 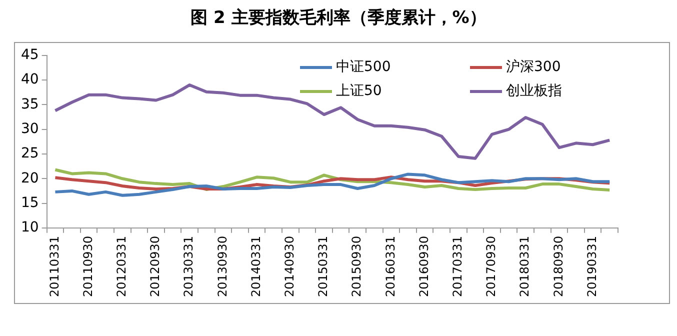 I want to click on legend-label: 沪深300, so click(x=533, y=67).